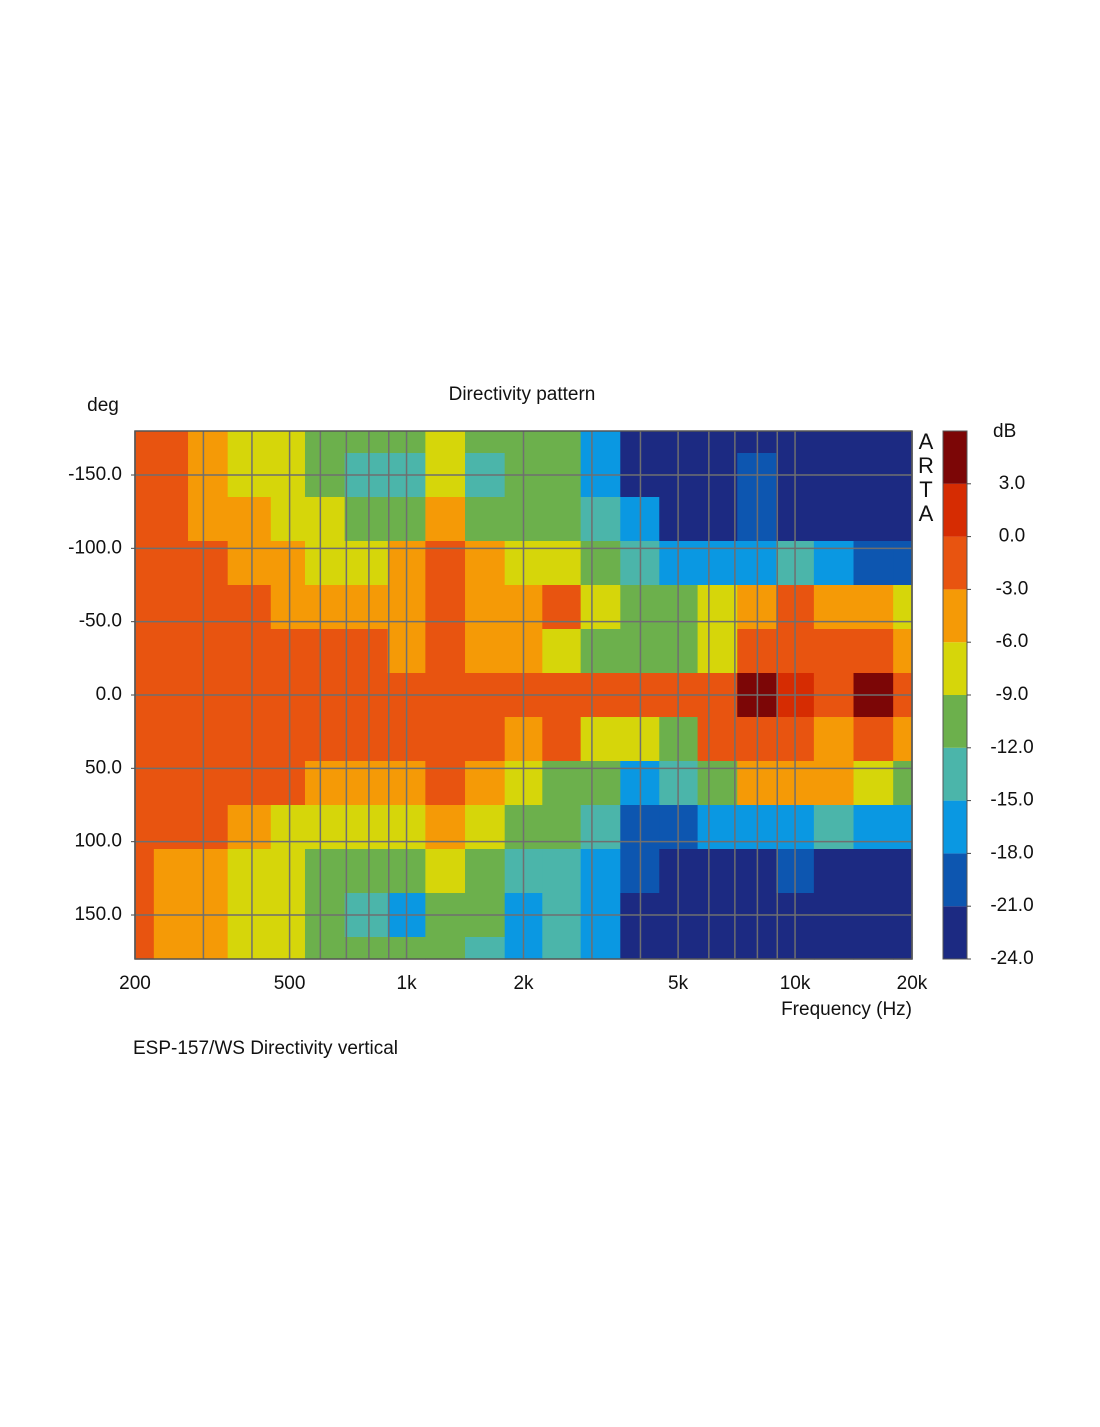  What do you see at coordinates (100, 621) in the screenshot?
I see `y-tick-label: -50.0` at bounding box center [100, 621].